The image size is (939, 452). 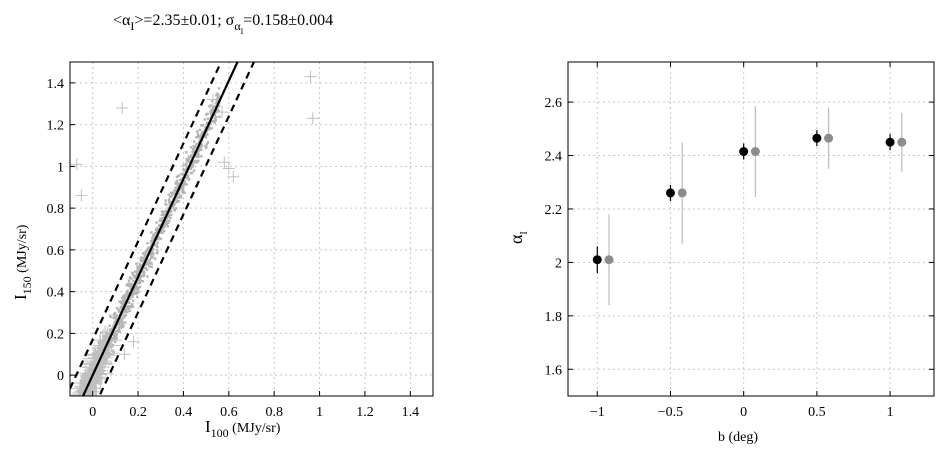 What do you see at coordinates (554, 210) in the screenshot?
I see `right-y-tick-label: 2.2` at bounding box center [554, 210].